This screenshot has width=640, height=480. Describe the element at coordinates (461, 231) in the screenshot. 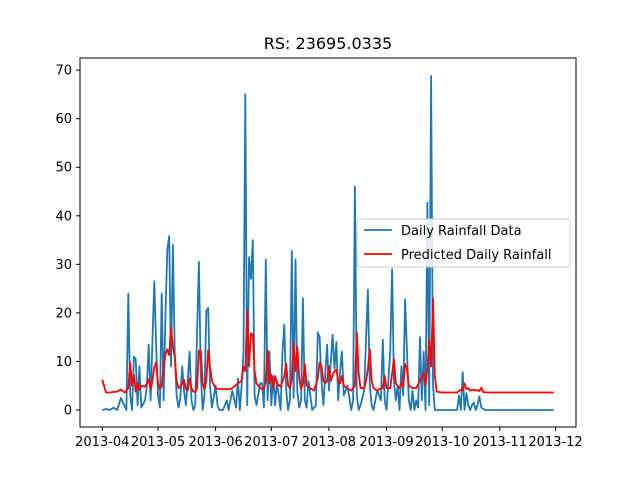

I see `legend-label-rainfall-data: Daily Rainfall Data` at that location.